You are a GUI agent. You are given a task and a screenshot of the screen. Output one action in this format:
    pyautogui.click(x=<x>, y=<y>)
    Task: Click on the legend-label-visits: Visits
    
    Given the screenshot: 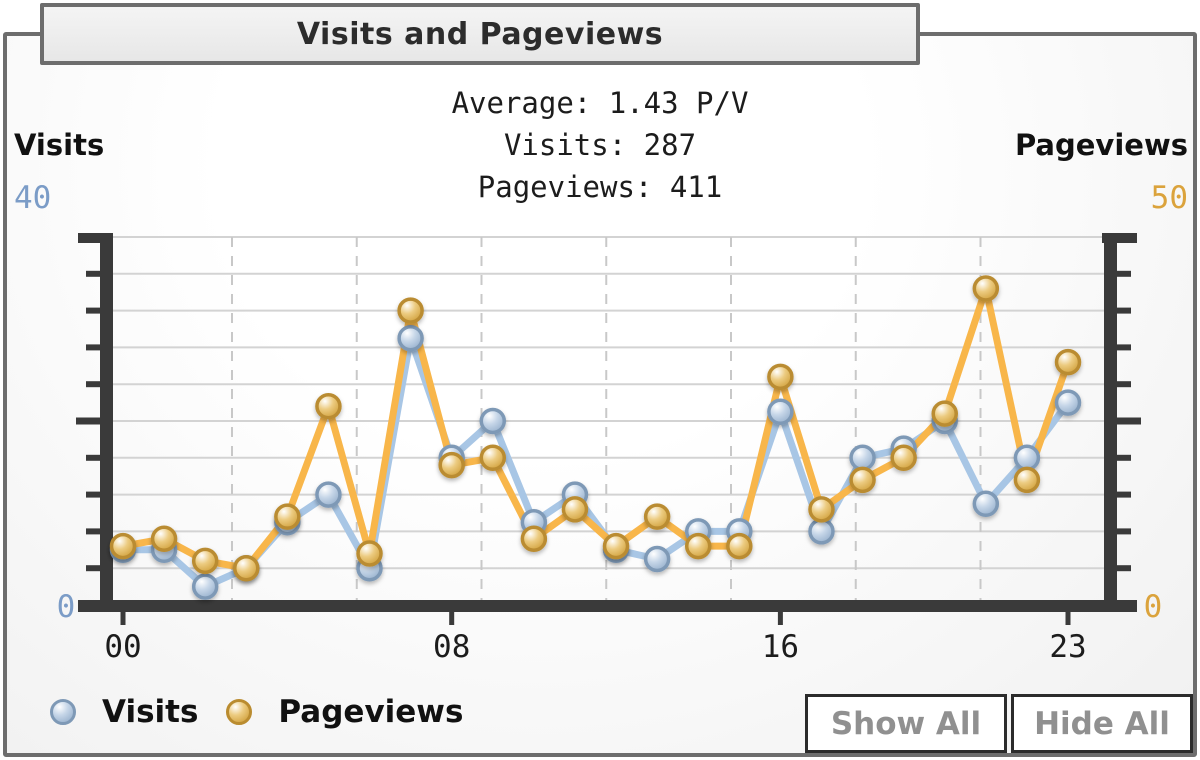 What is the action you would take?
    pyautogui.click(x=150, y=712)
    